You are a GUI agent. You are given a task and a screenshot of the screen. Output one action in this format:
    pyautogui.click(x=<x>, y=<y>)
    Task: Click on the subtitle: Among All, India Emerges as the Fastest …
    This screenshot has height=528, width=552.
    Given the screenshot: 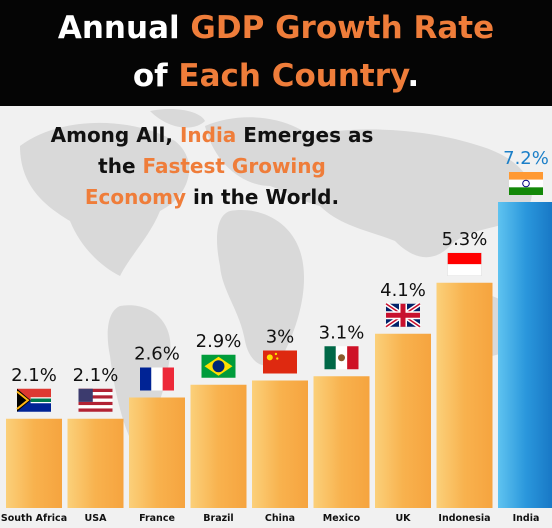 What is the action you would take?
    pyautogui.click(x=212, y=166)
    